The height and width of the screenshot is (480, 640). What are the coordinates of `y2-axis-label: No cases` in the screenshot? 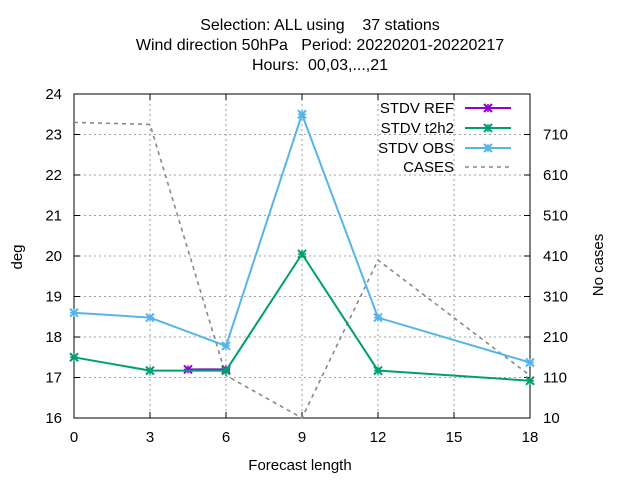 It's located at (598, 265).